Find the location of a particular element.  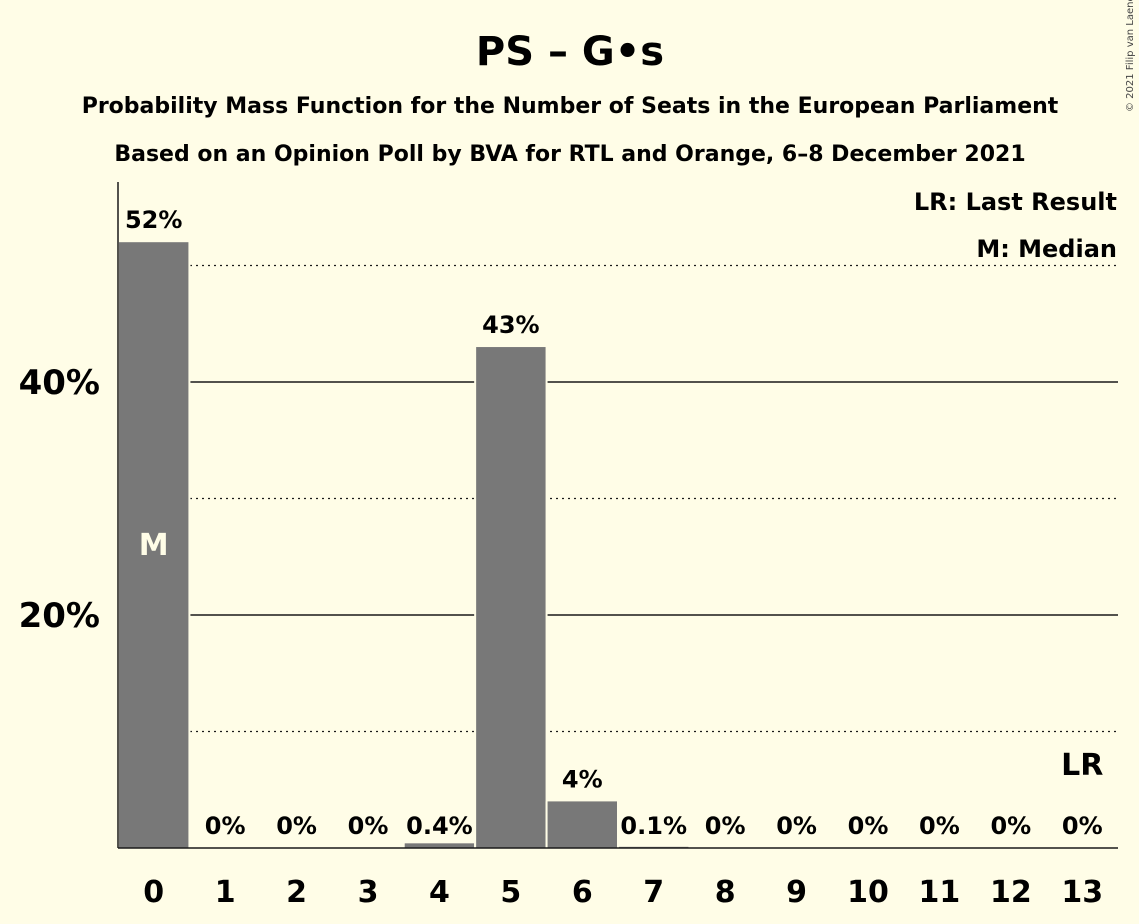

data-label-13: 0% is located at coordinates (1082, 826).